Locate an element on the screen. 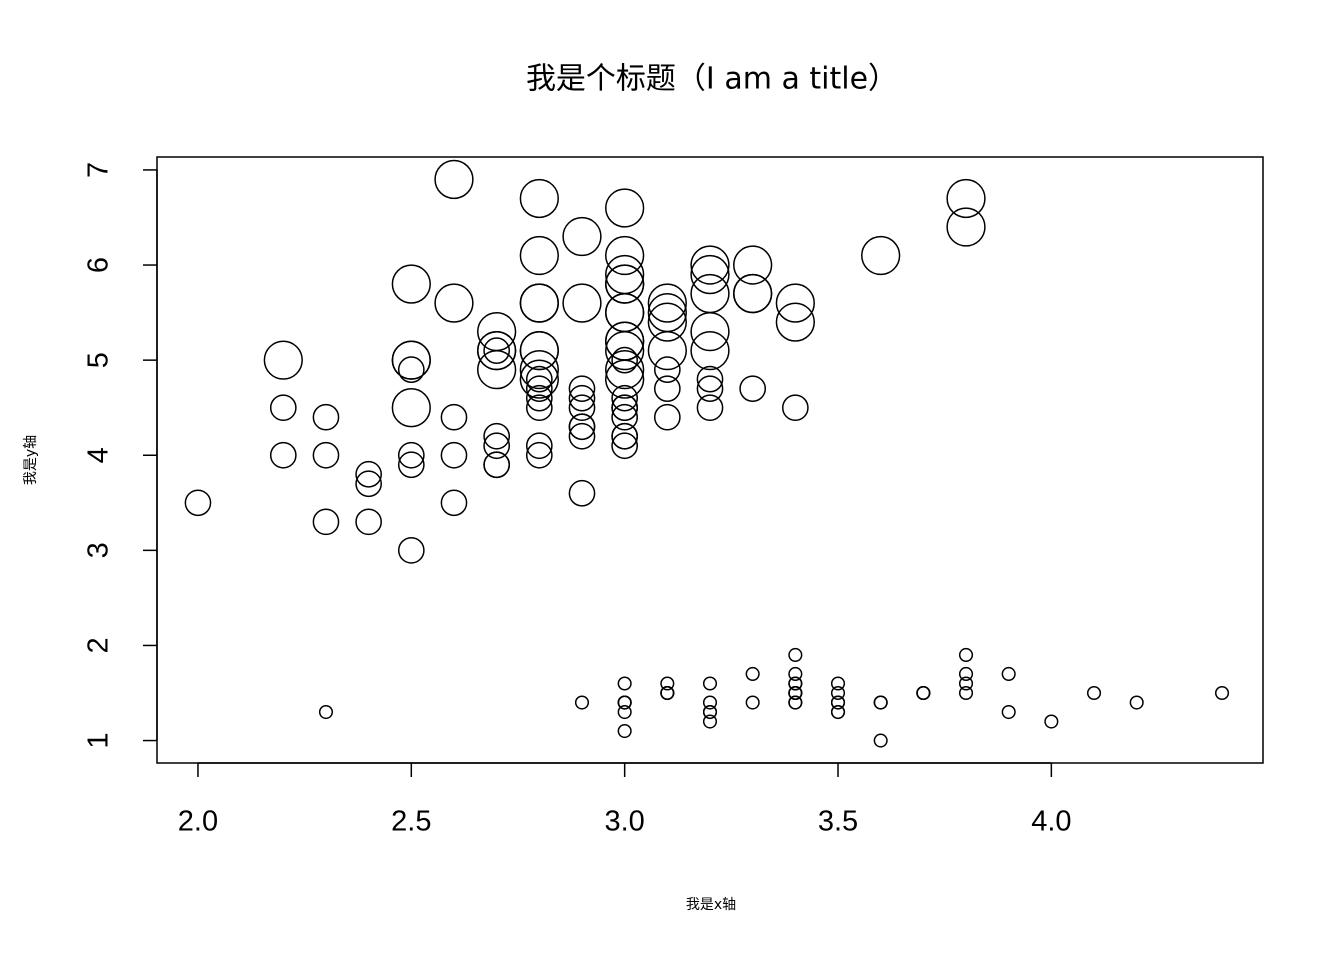  y-tick-label: 2 is located at coordinates (99, 645).